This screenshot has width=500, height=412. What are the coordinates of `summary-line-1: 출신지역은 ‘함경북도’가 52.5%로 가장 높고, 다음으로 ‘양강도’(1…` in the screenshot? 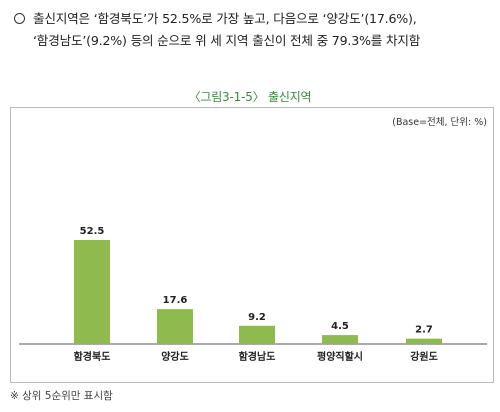 It's located at (225, 18).